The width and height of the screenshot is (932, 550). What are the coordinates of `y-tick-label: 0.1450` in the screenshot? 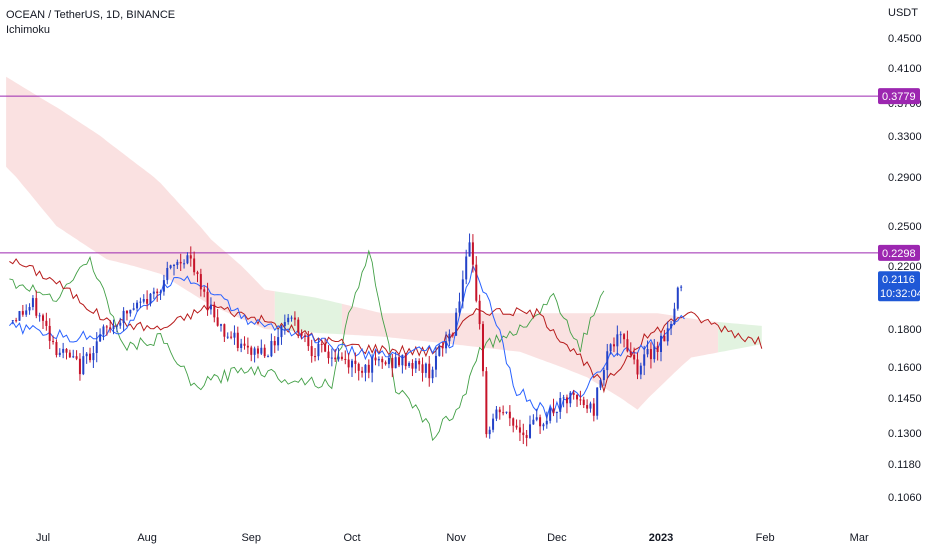 It's located at (905, 399).